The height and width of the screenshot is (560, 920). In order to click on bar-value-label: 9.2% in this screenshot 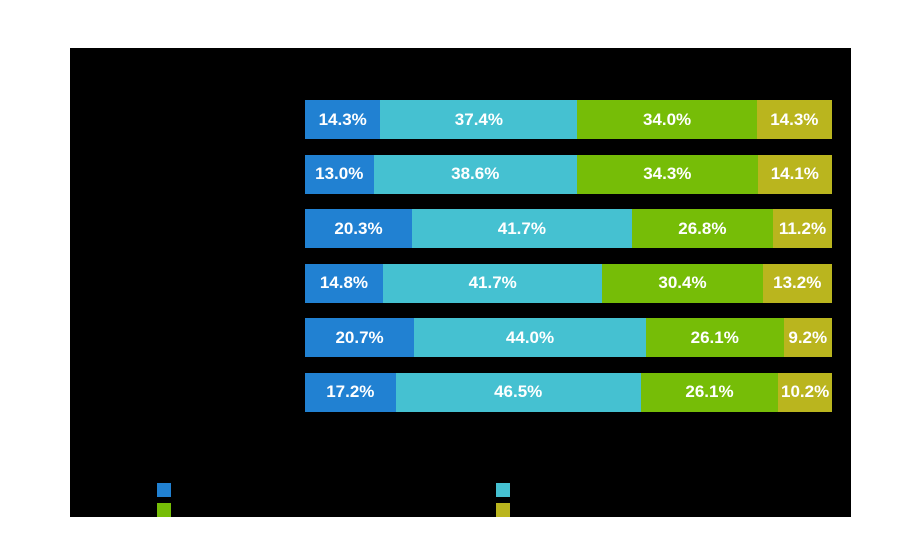, I will do `click(808, 337)`.